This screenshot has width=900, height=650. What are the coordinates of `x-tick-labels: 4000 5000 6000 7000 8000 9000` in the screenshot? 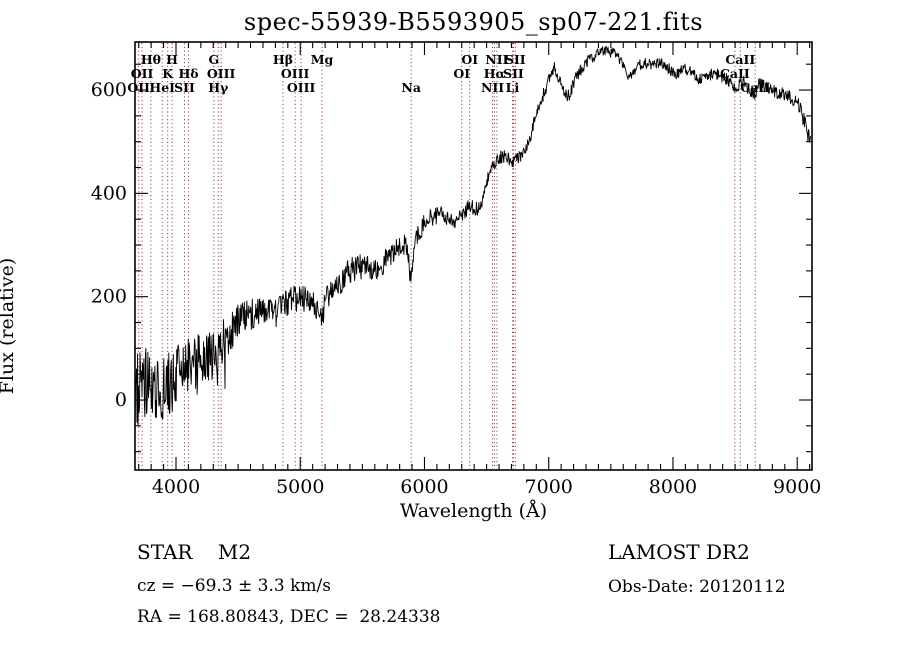 It's located at (487, 487).